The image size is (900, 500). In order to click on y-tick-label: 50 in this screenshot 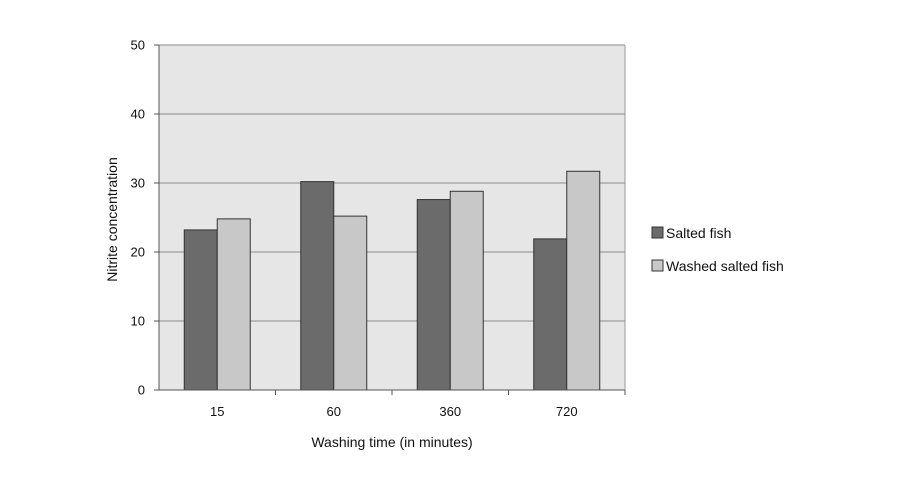, I will do `click(138, 45)`.